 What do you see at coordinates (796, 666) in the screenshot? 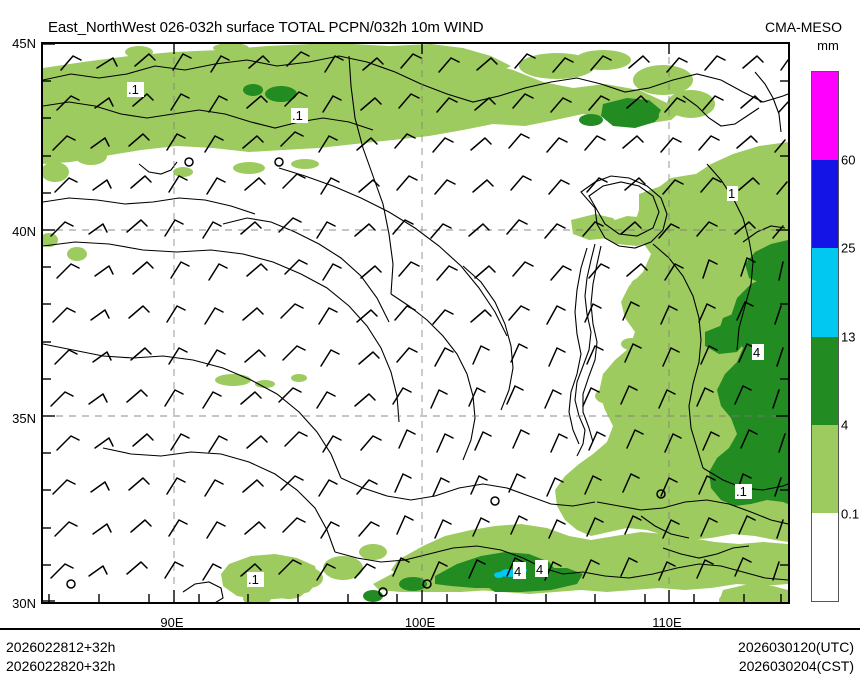
I see `footer-valid-line-cst: 2026030204(CST)` at bounding box center [796, 666].